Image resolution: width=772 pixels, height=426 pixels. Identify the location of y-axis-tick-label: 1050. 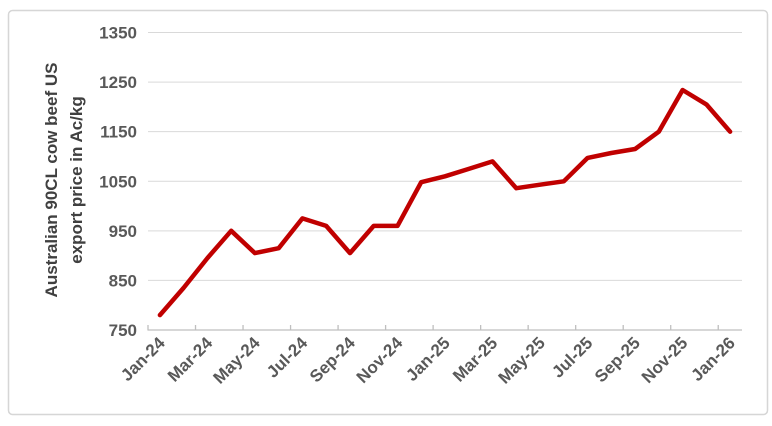
(118, 181).